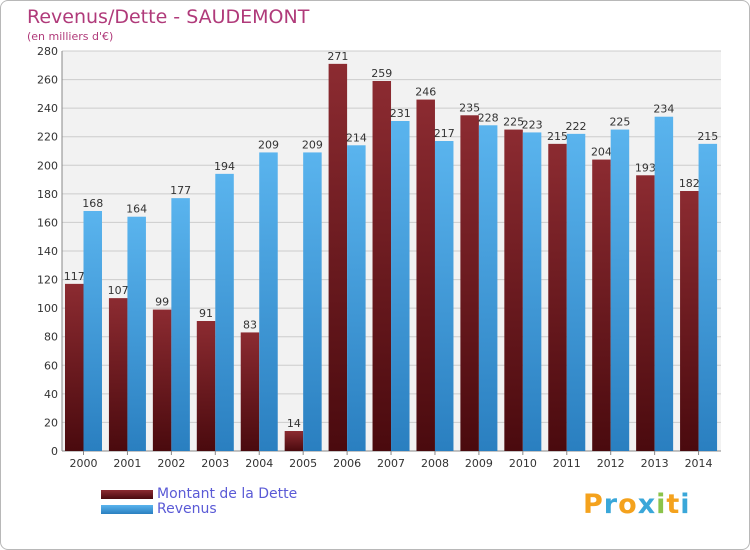  Describe the element at coordinates (303, 463) in the screenshot. I see `x-tick-label: 2005` at that location.